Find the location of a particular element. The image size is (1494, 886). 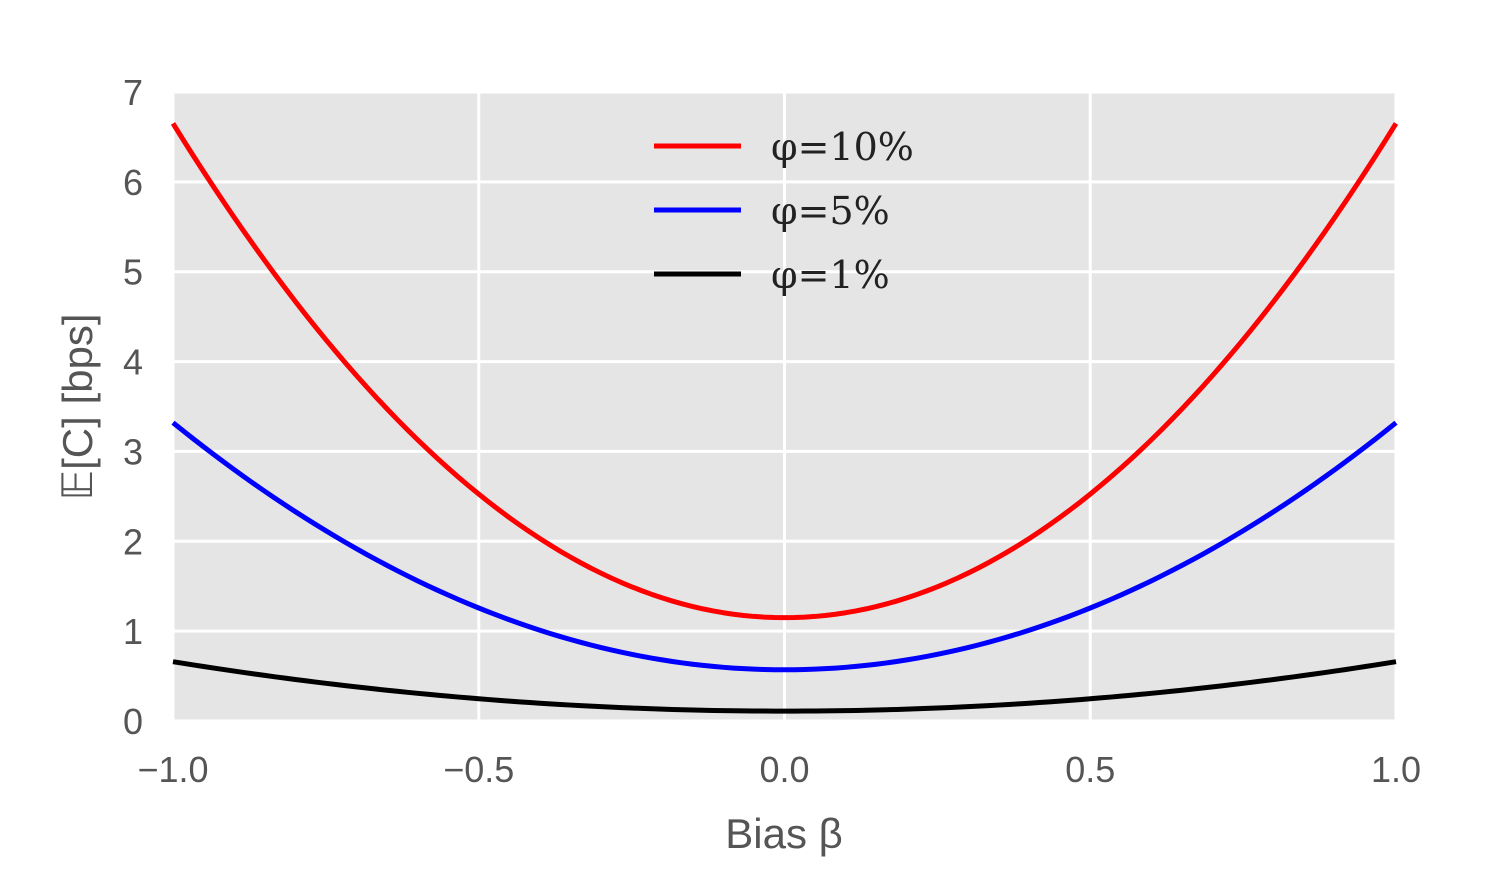

y-tick-label: 7 is located at coordinates (133, 92).